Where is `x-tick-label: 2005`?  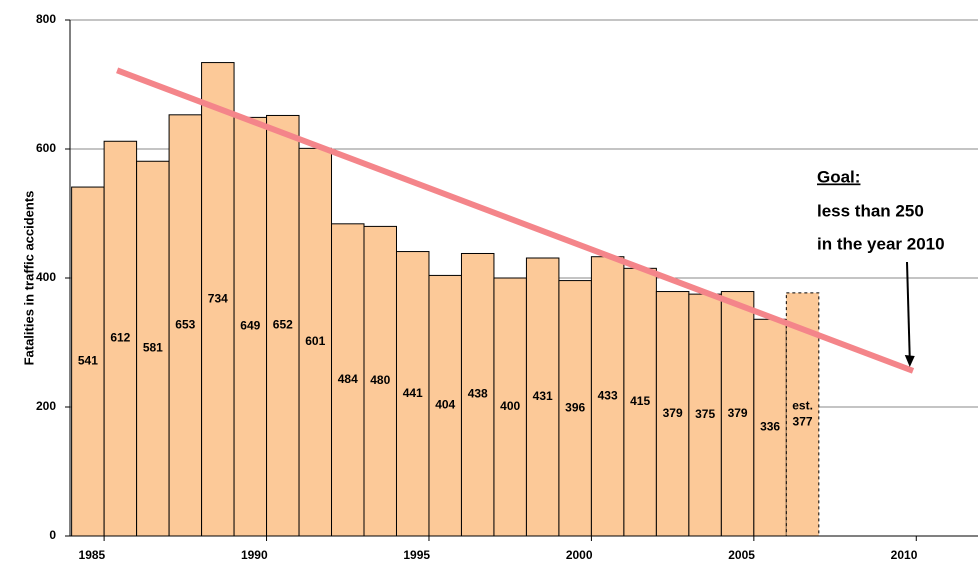 x-tick-label: 2005 is located at coordinates (741, 555).